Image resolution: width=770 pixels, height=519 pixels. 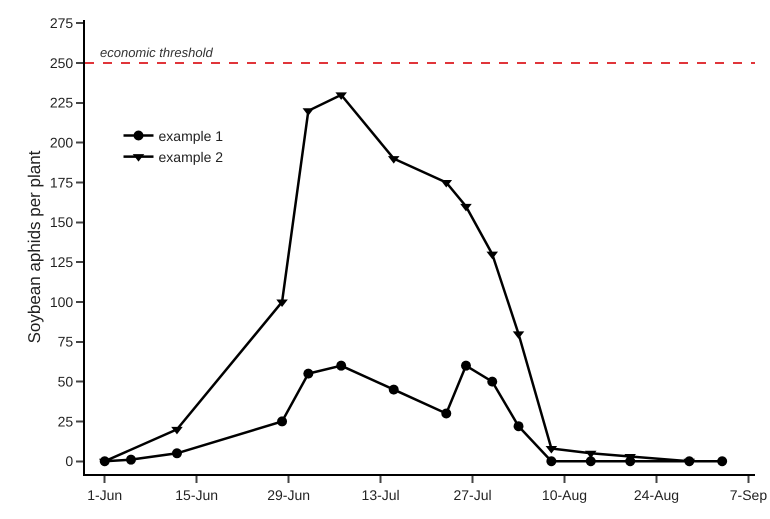 What do you see at coordinates (69, 461) in the screenshot?
I see `y-tick-label: 0` at bounding box center [69, 461].